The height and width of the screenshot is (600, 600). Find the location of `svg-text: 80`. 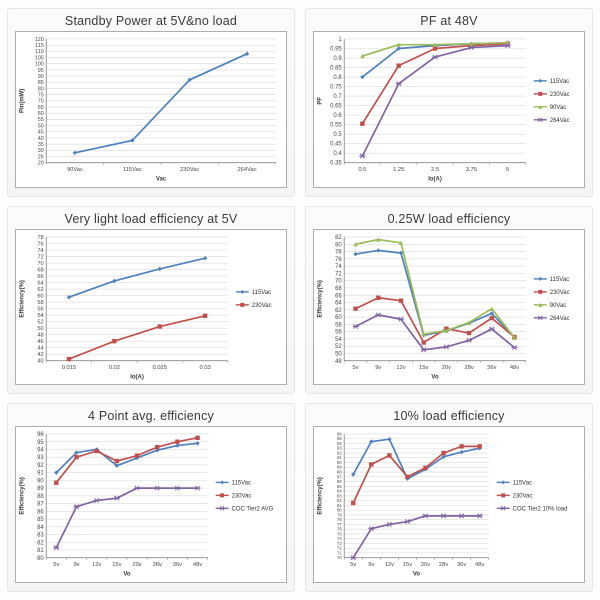

svg-text: 80 is located at coordinates (339, 510).